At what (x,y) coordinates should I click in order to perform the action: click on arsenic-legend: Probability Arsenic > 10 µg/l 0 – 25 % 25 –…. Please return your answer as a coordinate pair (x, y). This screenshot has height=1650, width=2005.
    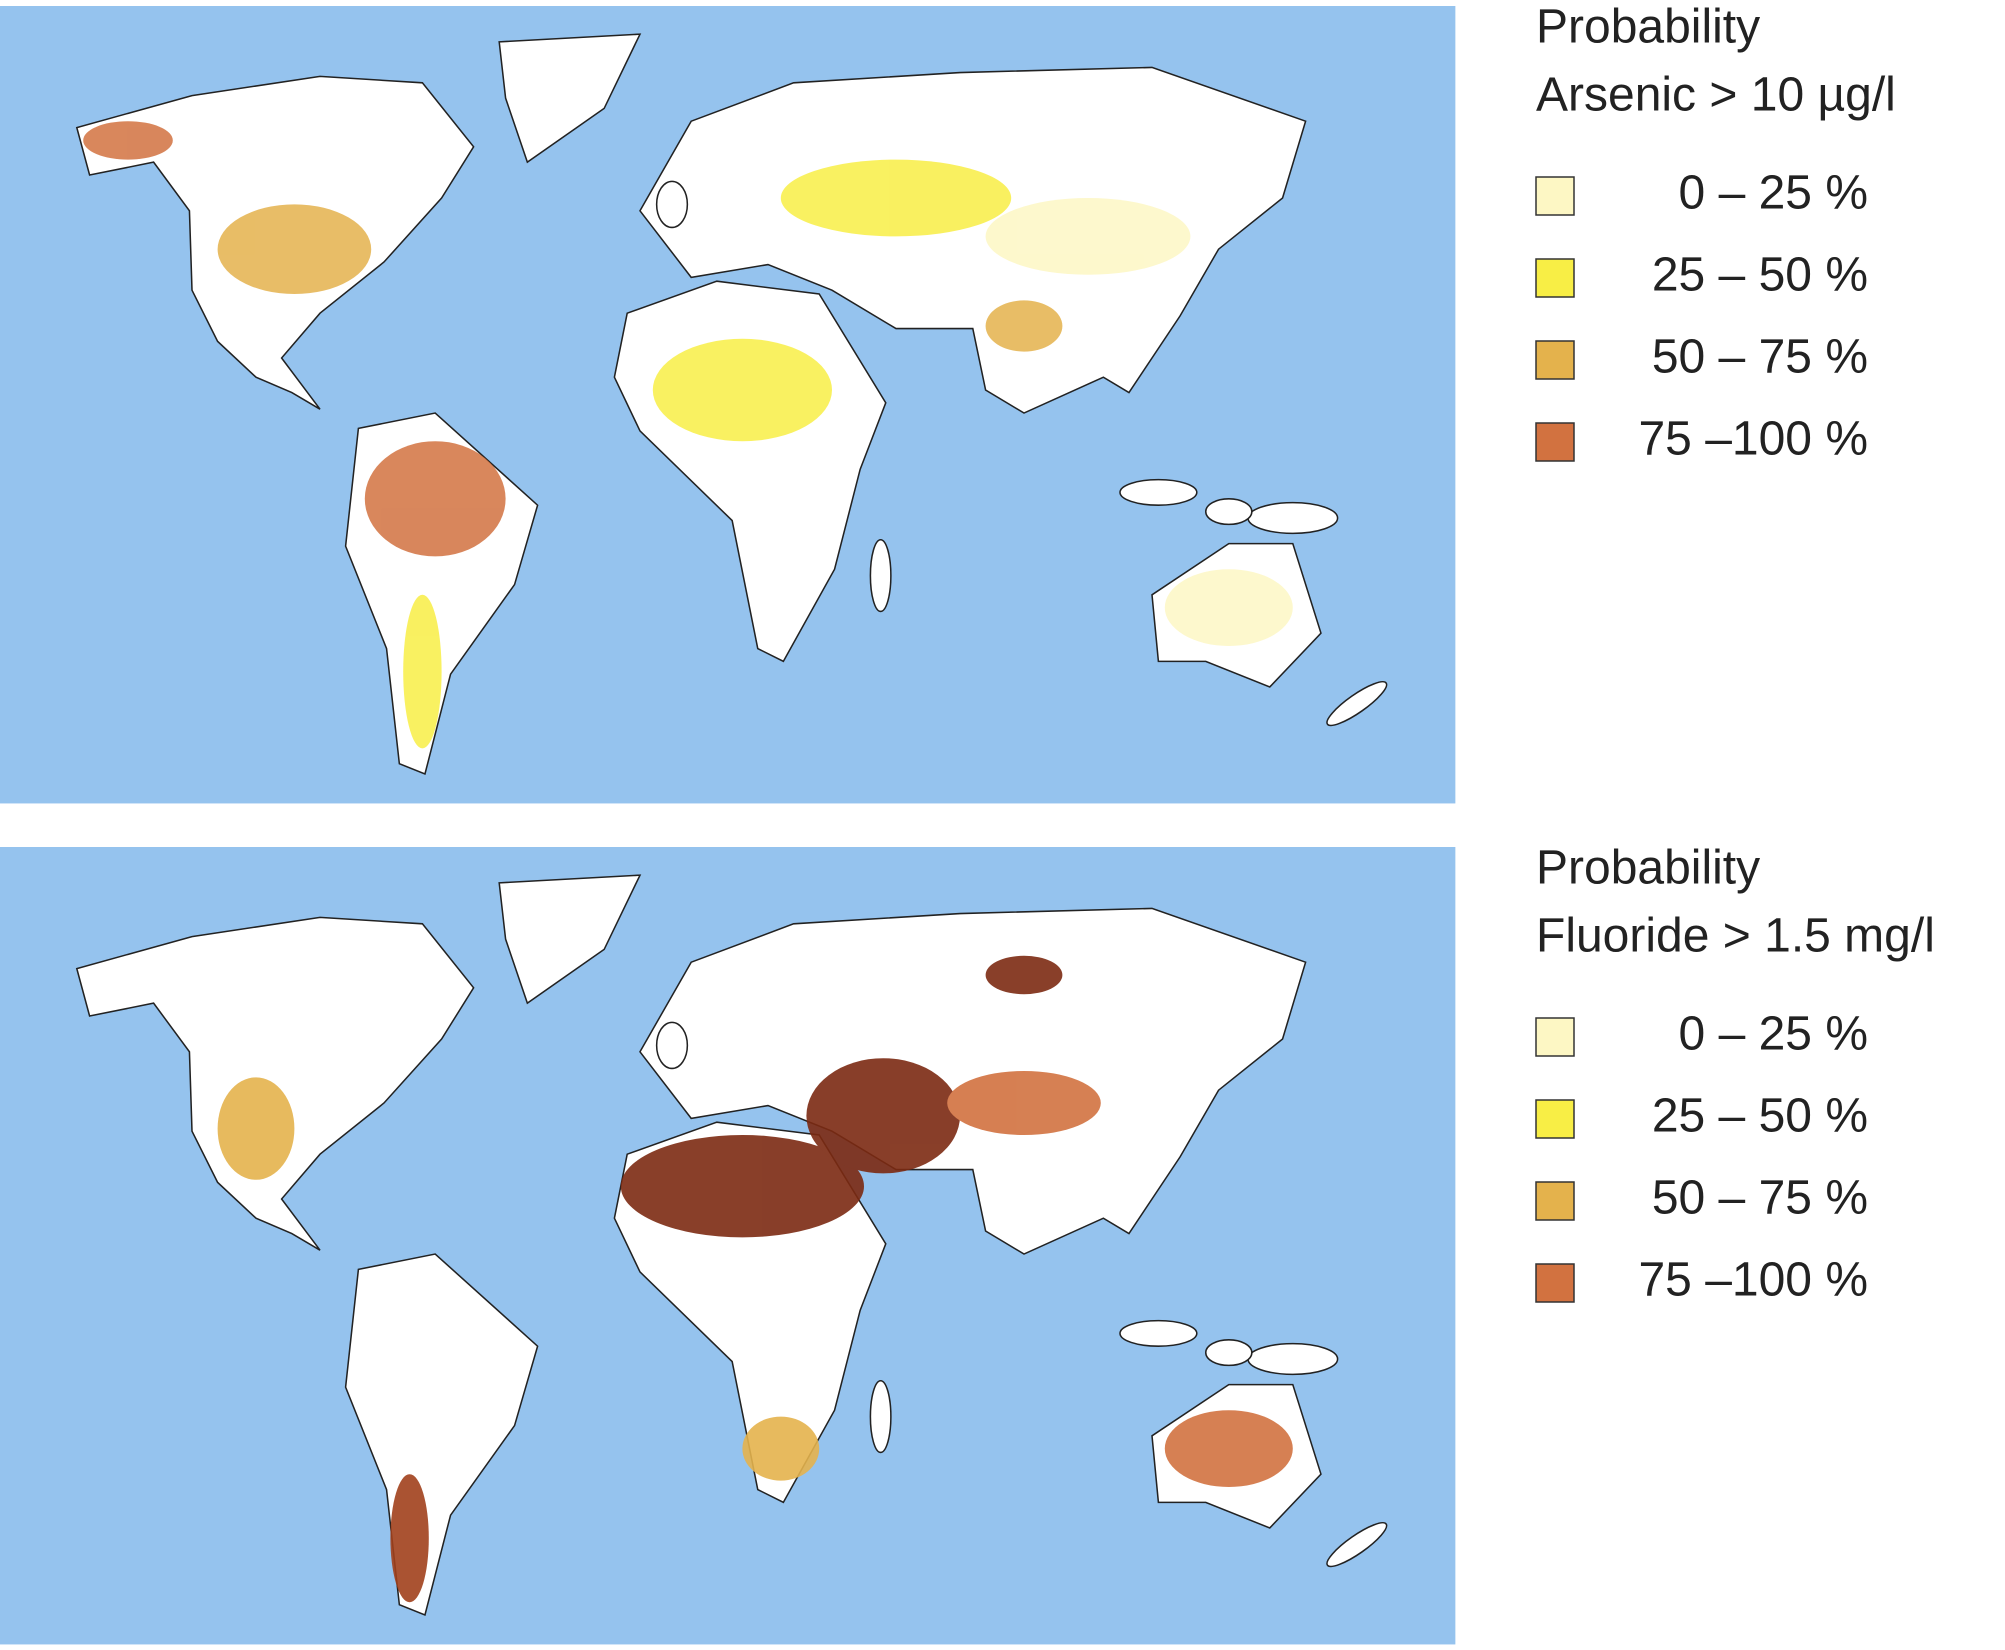
    Looking at the image, I should click on (1715, 233).